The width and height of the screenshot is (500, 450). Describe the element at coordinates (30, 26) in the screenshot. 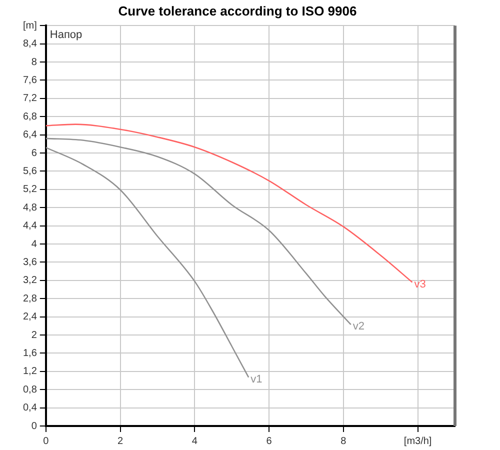

I see `y-tick-label: [m]` at that location.